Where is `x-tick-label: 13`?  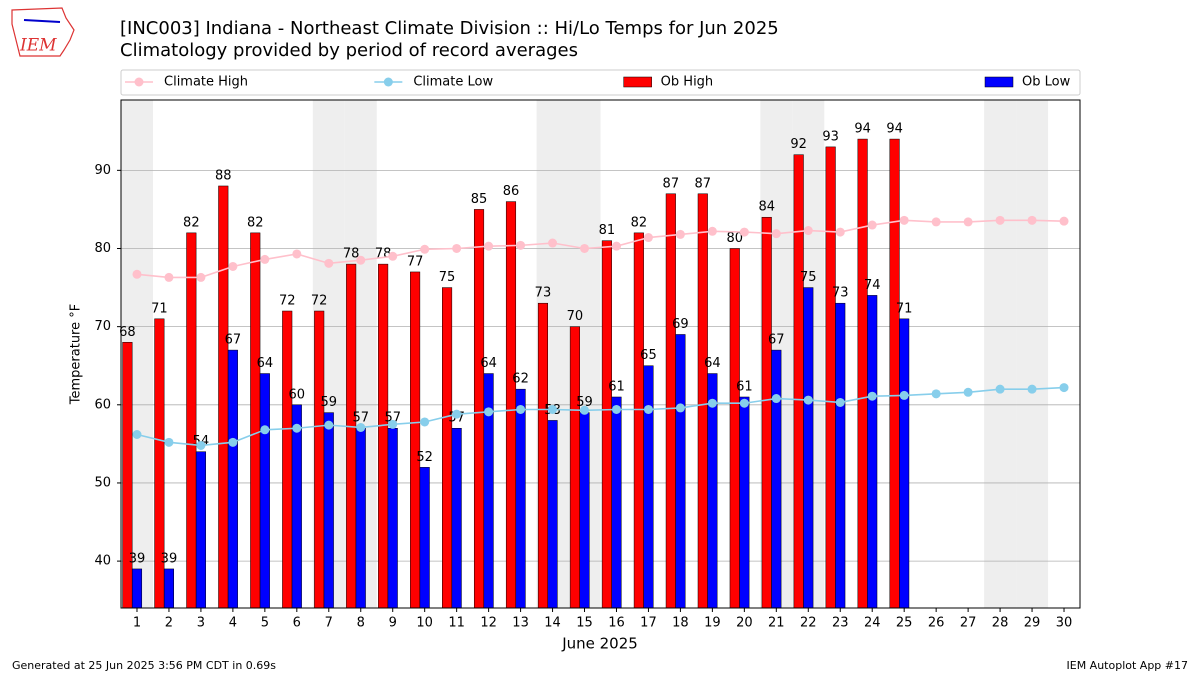 x-tick-label: 13 is located at coordinates (520, 623).